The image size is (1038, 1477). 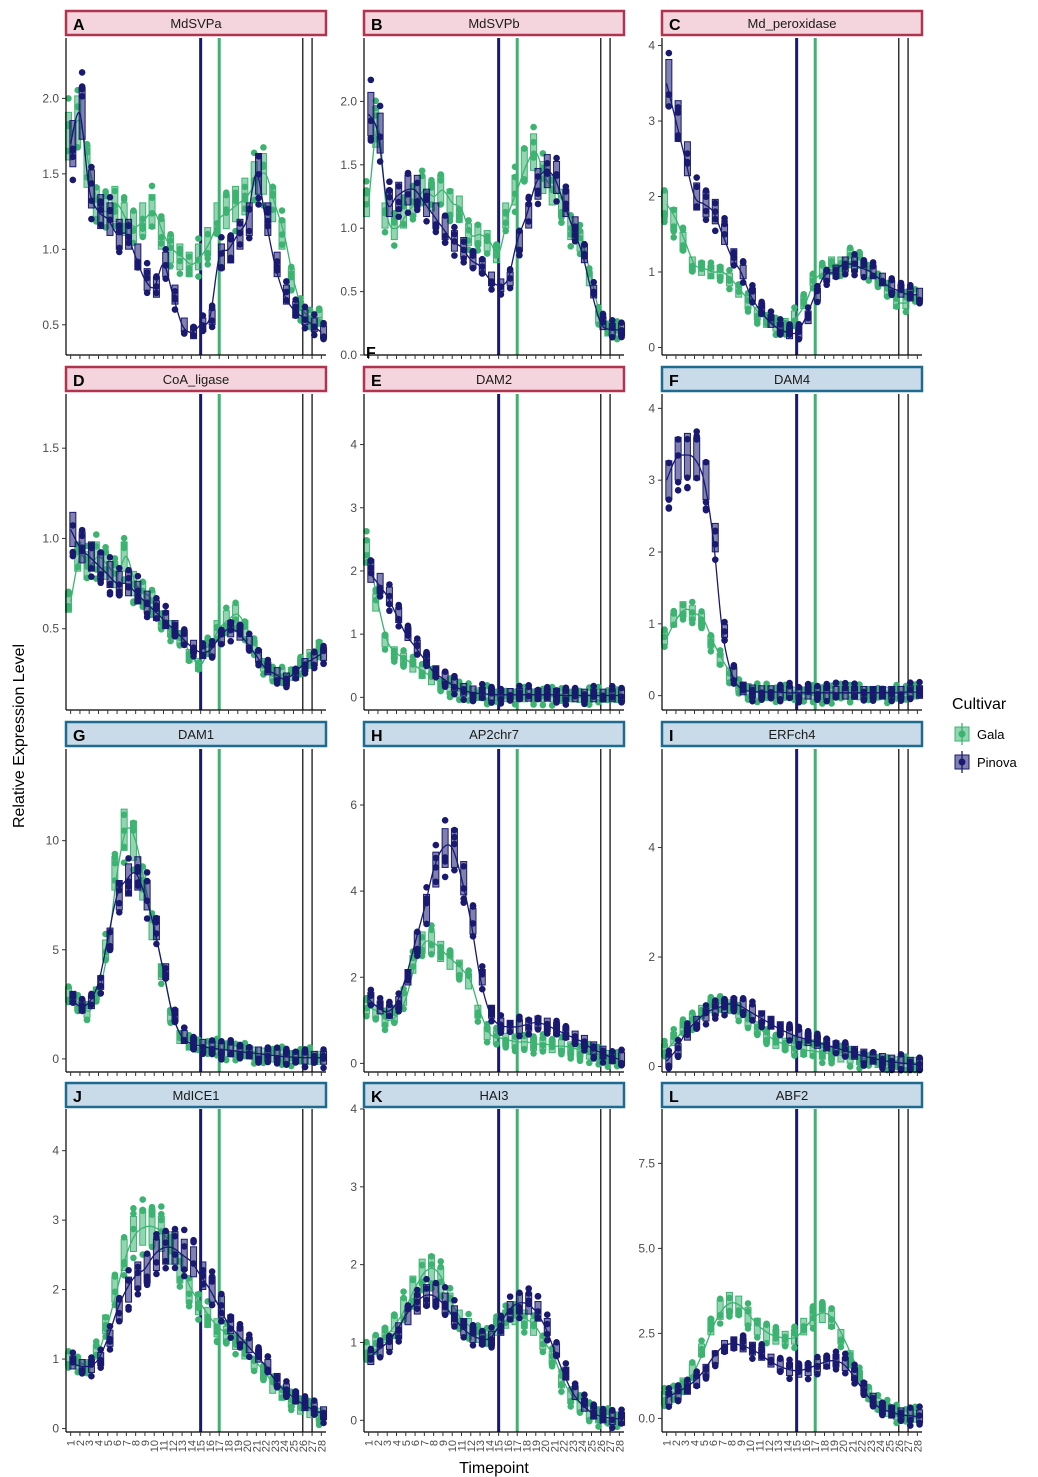 I want to click on panel-b: MdSVPb B 0.0 0.5 1.0 1.5 2.0, so click(x=483, y=185).